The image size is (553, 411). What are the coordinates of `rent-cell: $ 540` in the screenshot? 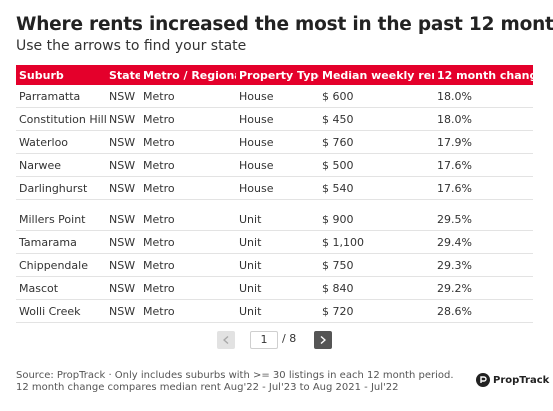 It's located at (376, 188).